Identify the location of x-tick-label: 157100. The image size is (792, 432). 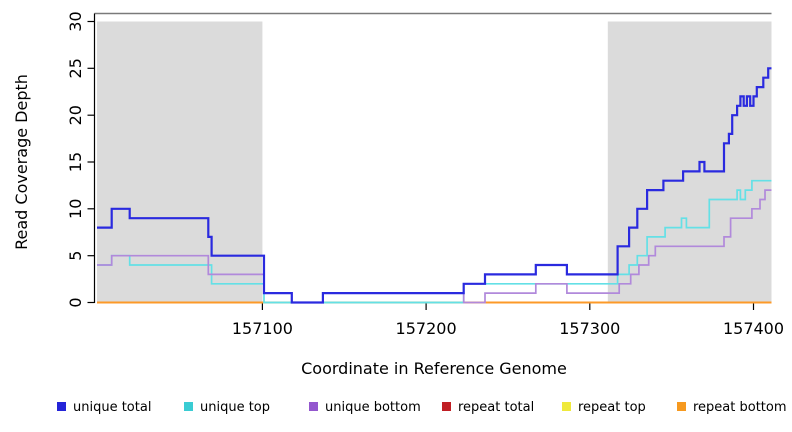
(262, 328).